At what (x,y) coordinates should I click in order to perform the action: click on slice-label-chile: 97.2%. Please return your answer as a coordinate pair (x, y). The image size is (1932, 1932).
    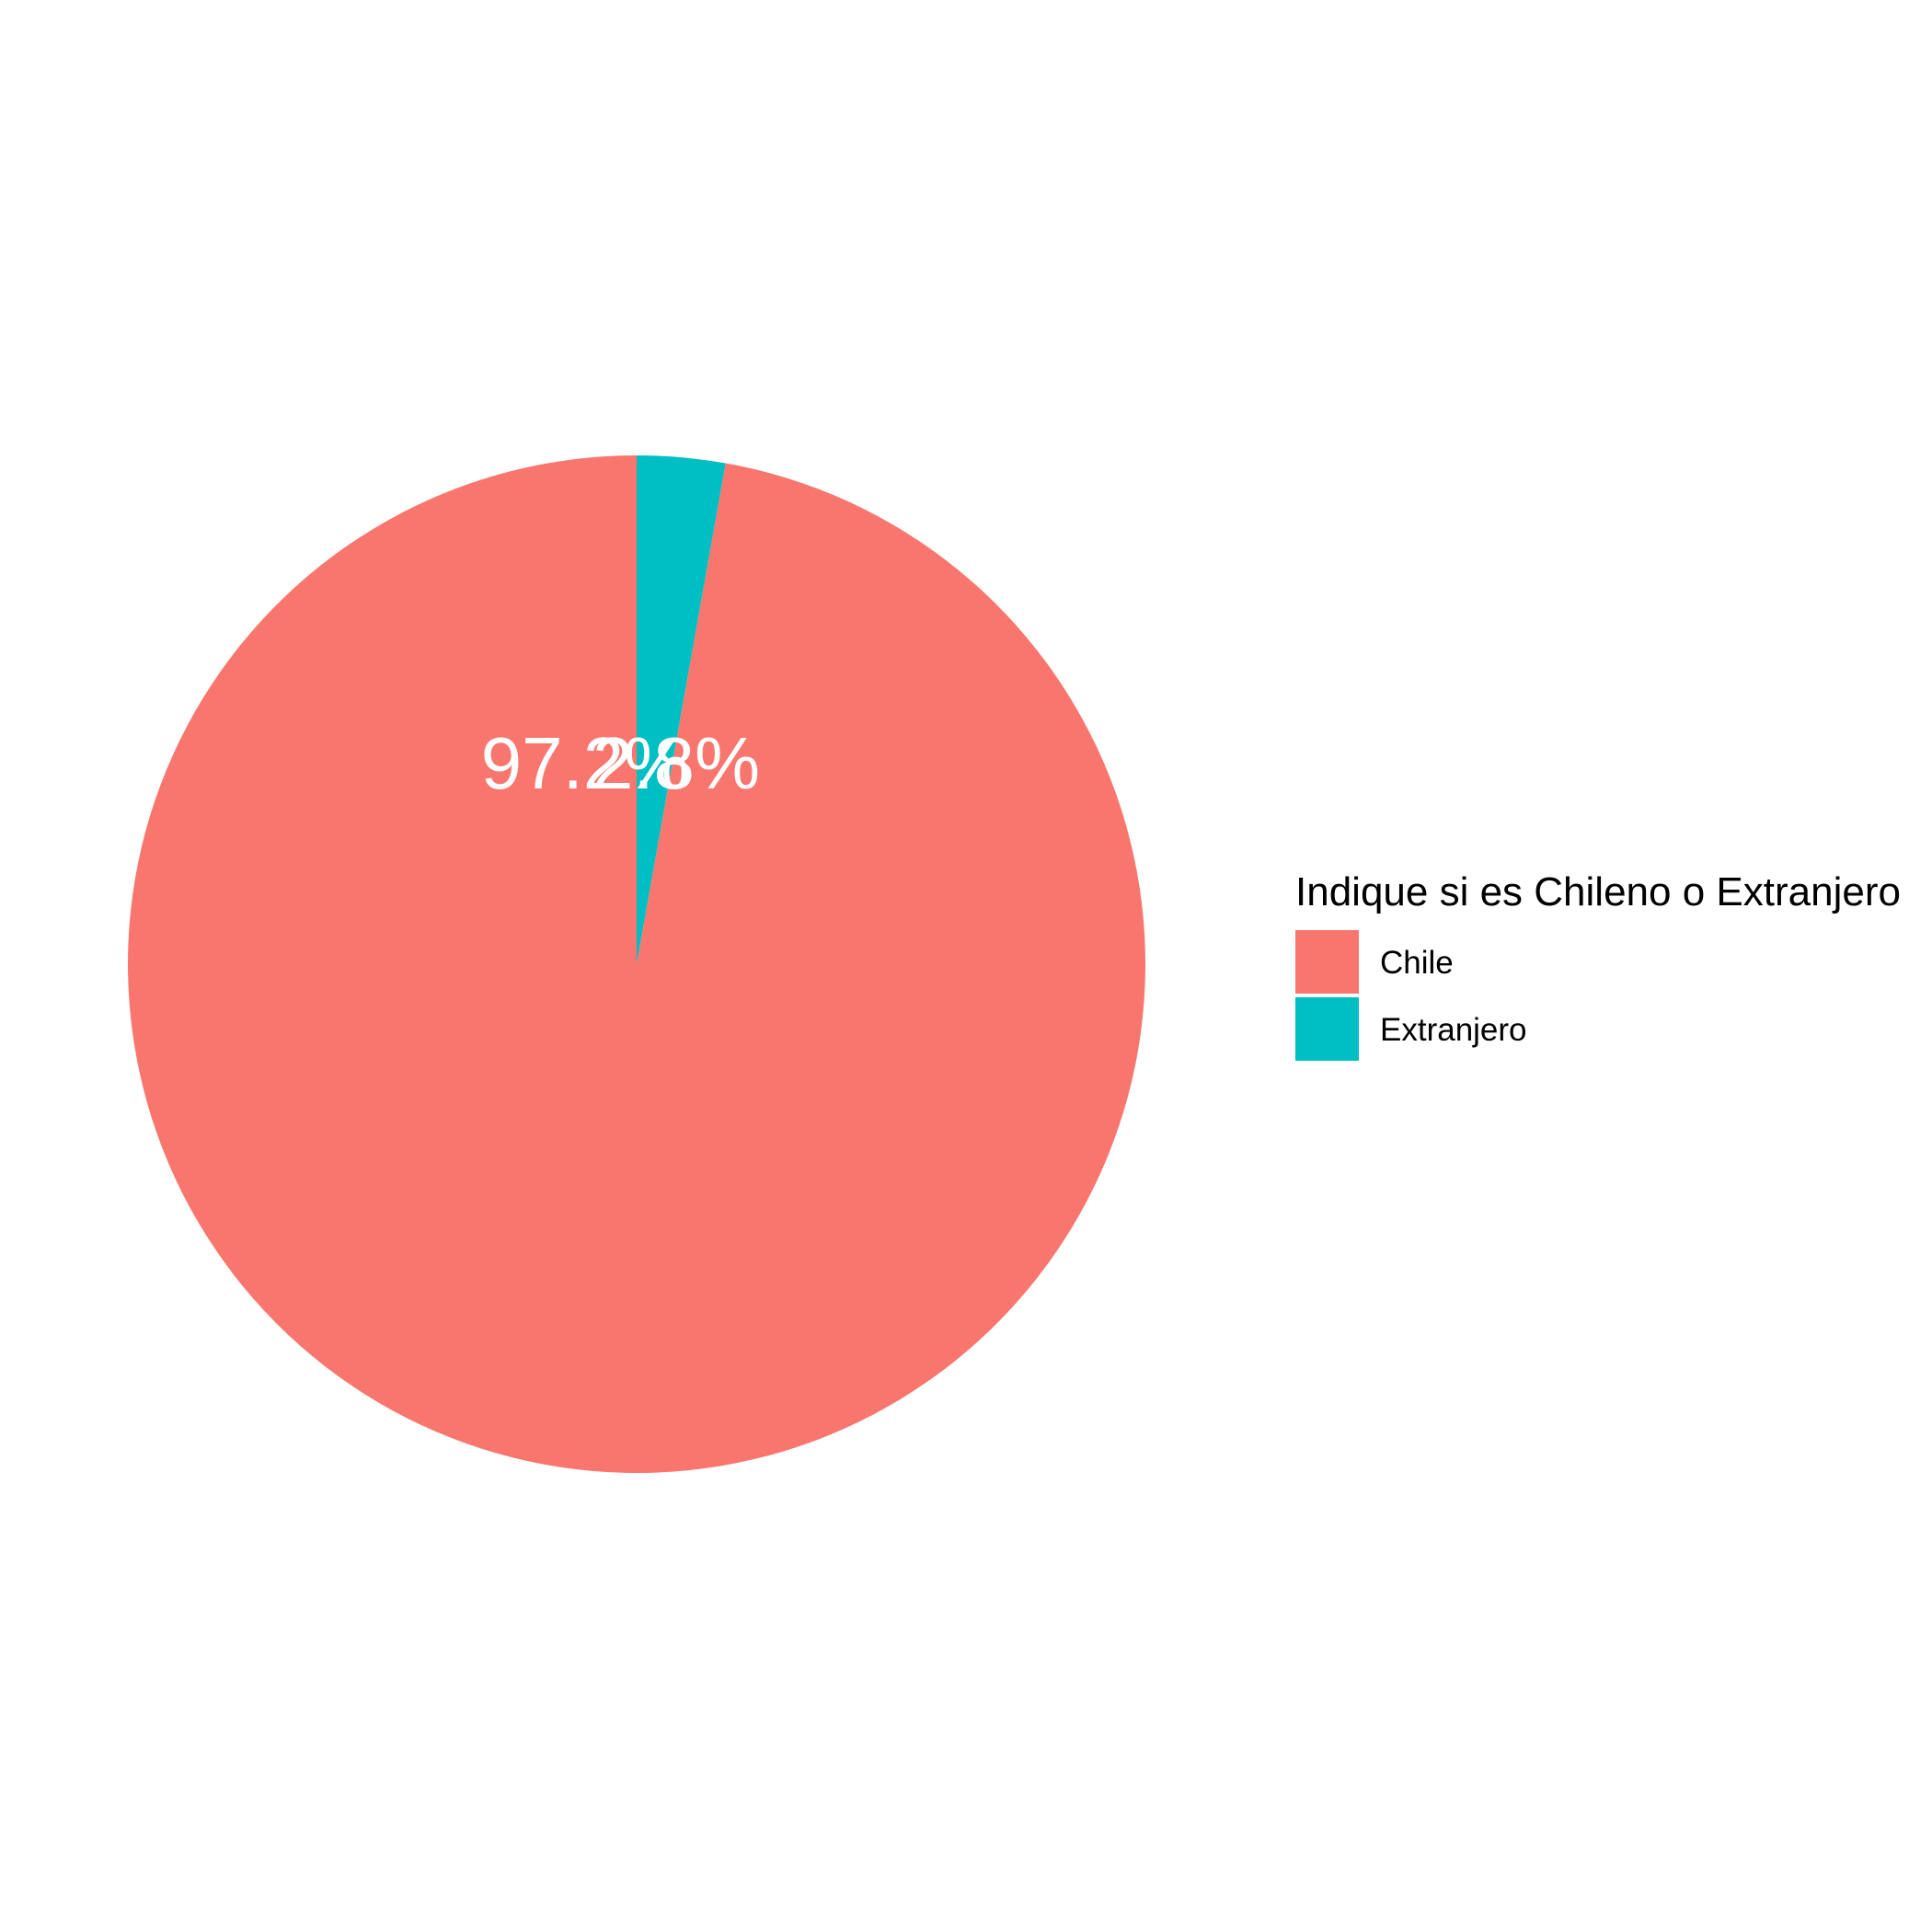
    Looking at the image, I should click on (585, 763).